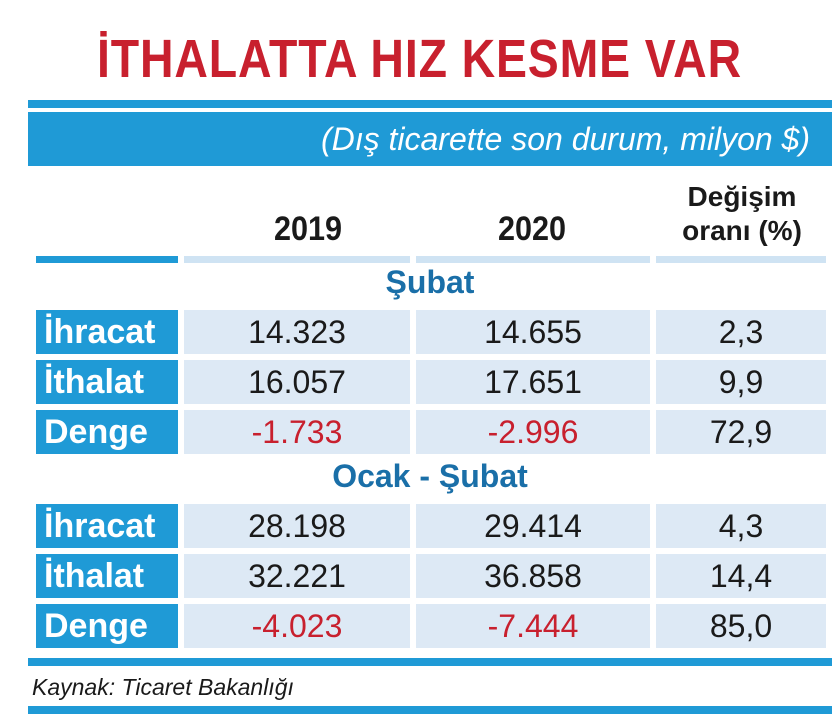 This screenshot has height=718, width=839. What do you see at coordinates (741, 626) in the screenshot?
I see `table-cell: 85,0` at bounding box center [741, 626].